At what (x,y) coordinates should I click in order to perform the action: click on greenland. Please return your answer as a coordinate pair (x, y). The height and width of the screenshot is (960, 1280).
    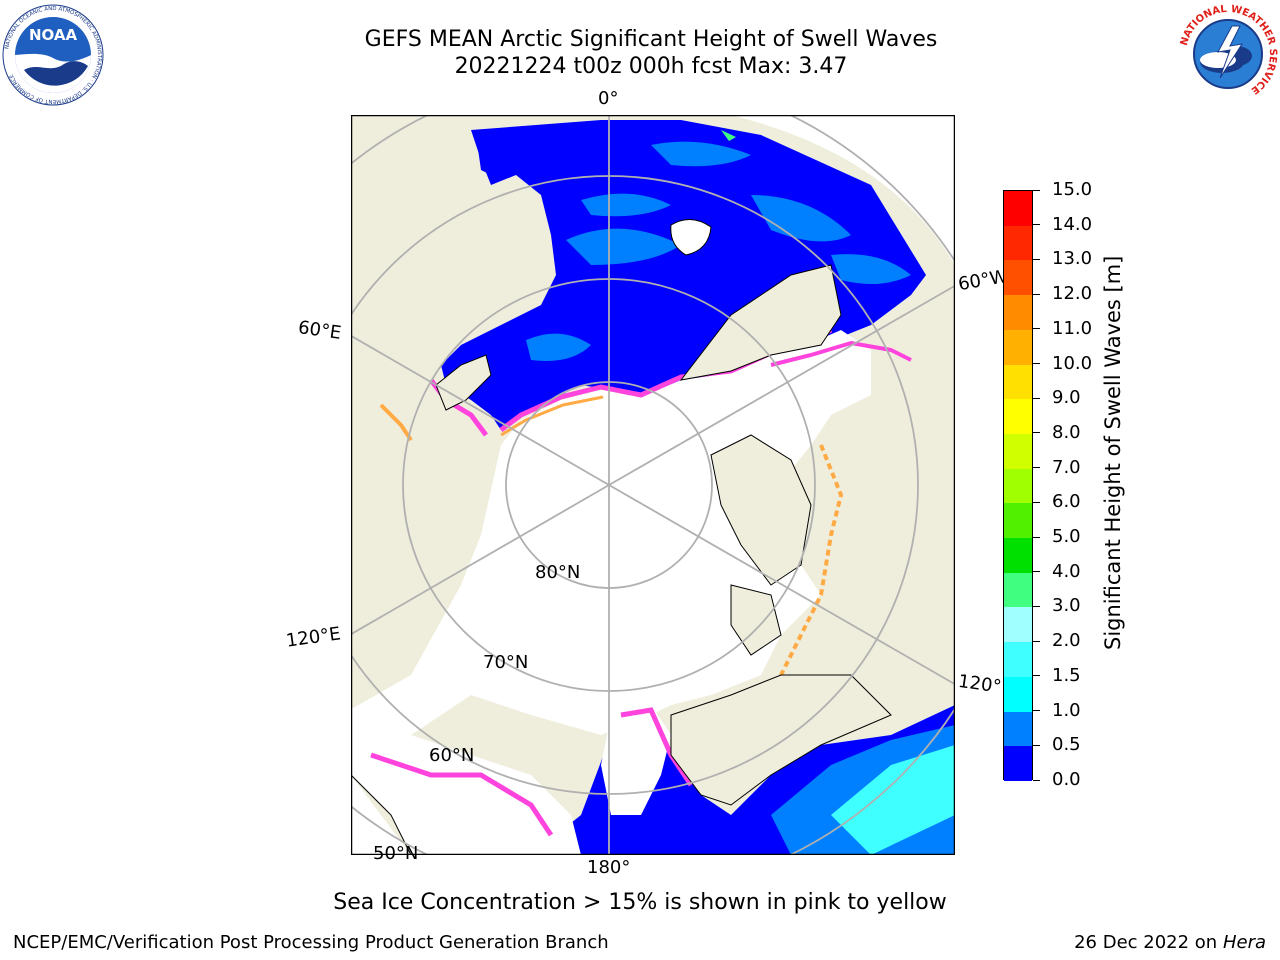
    Looking at the image, I should click on (760, 322).